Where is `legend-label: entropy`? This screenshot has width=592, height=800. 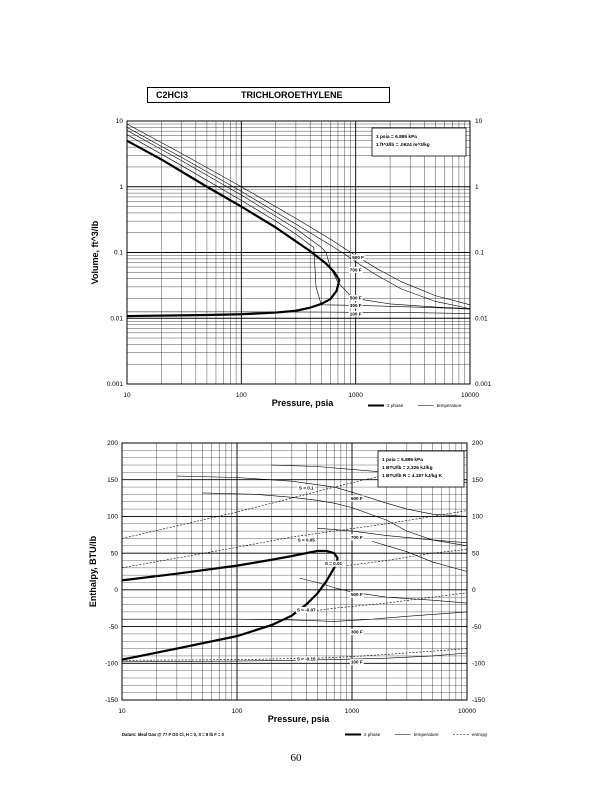 legend-label: entropy is located at coordinates (480, 734).